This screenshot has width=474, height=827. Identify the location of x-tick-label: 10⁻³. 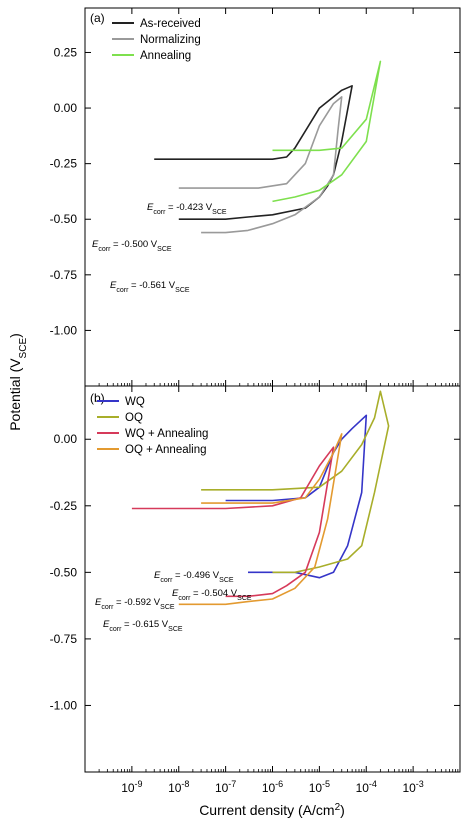
(412, 787).